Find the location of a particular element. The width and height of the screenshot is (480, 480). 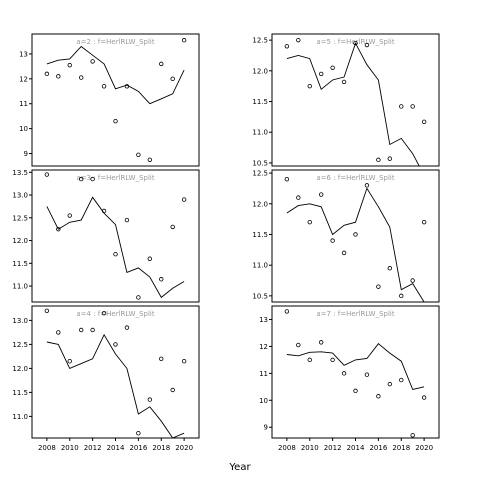

panel-strip-label: a=5 : f=HerlRLW_Split is located at coordinates (355, 42).